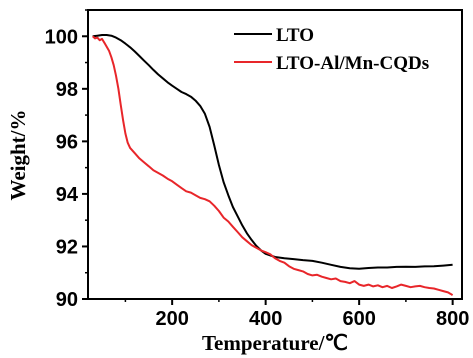 This screenshot has width=473, height=358. What do you see at coordinates (171, 319) in the screenshot?
I see `x-tick-label: 200` at bounding box center [171, 319].